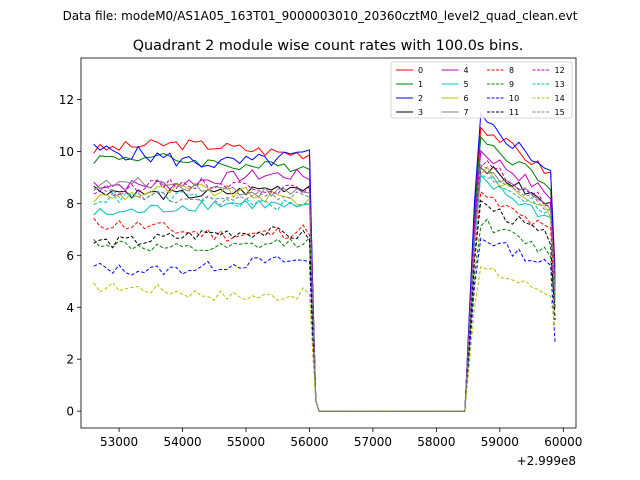 This screenshot has height=480, width=640. What do you see at coordinates (546, 461) in the screenshot?
I see `x-offset-label: +2.999e8` at bounding box center [546, 461].